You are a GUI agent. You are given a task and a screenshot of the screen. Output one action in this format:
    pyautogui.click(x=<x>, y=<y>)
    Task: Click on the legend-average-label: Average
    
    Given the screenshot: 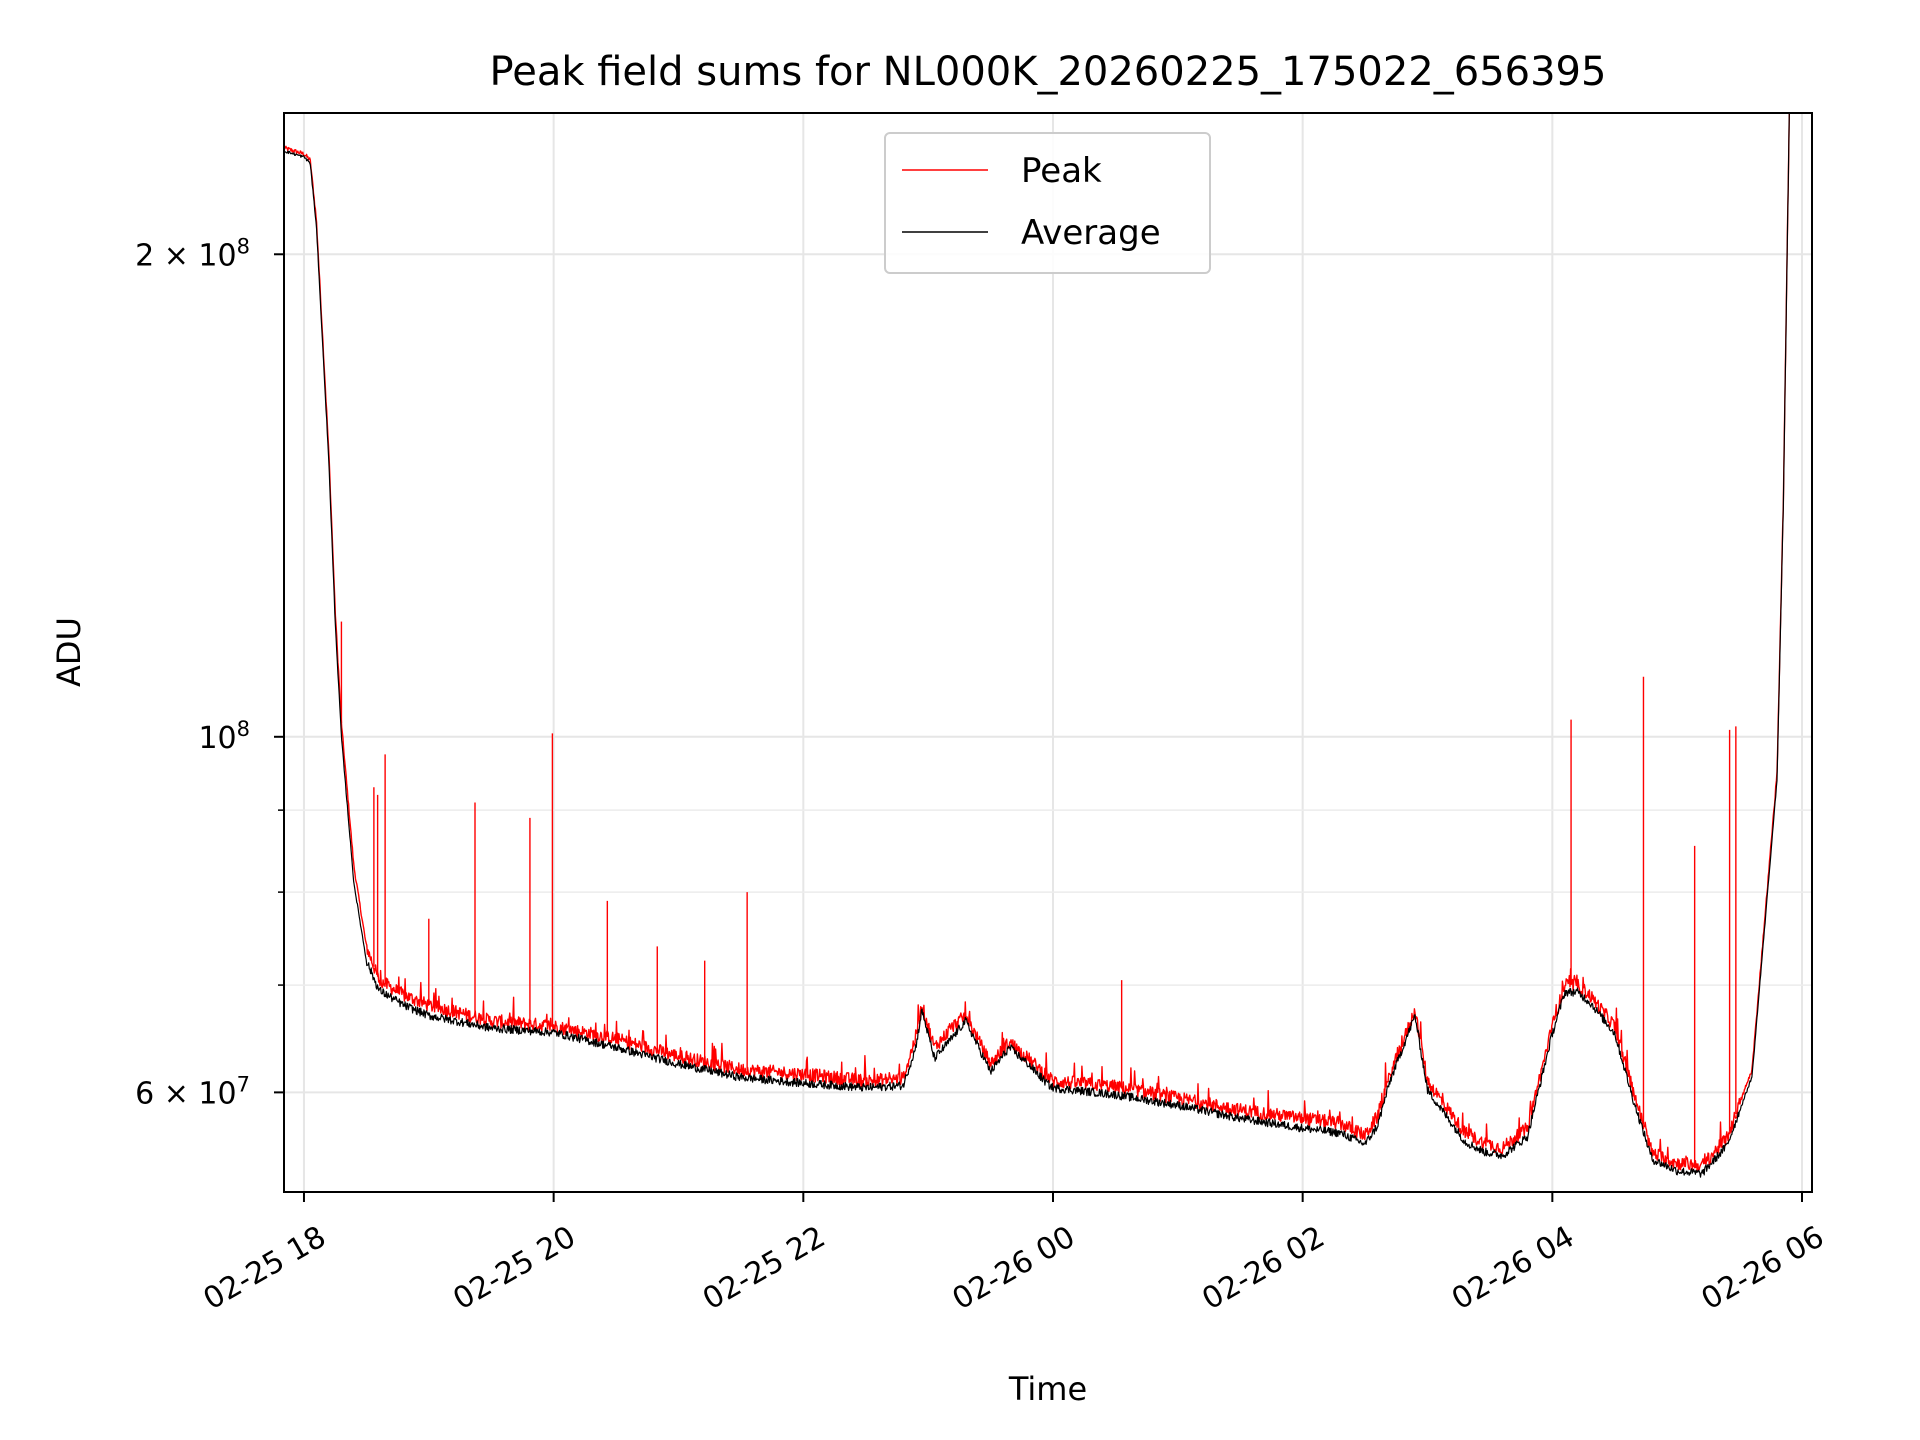 What is the action you would take?
    pyautogui.click(x=1091, y=233)
    